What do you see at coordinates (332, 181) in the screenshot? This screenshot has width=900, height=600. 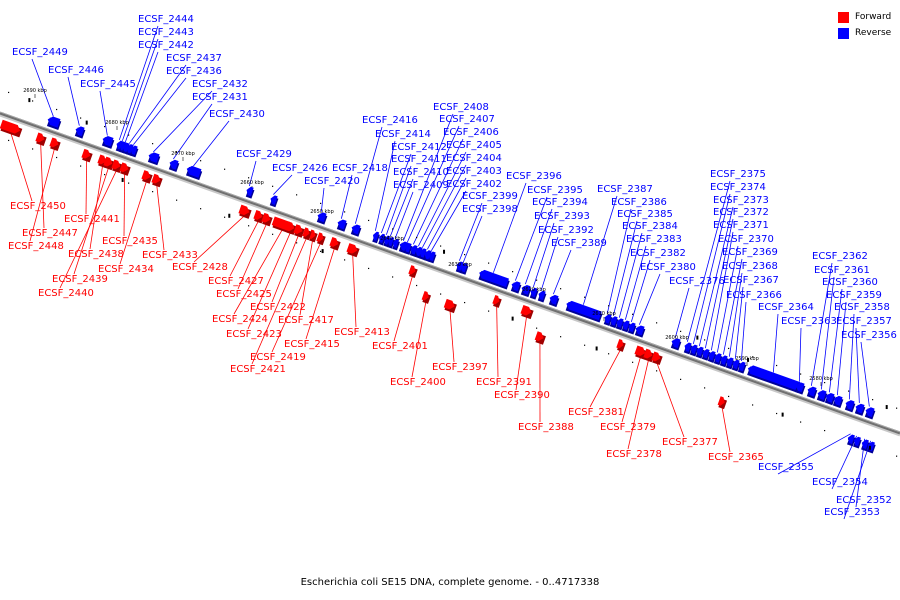 I see `reverse-gene-label: ECSF_2420` at bounding box center [332, 181].